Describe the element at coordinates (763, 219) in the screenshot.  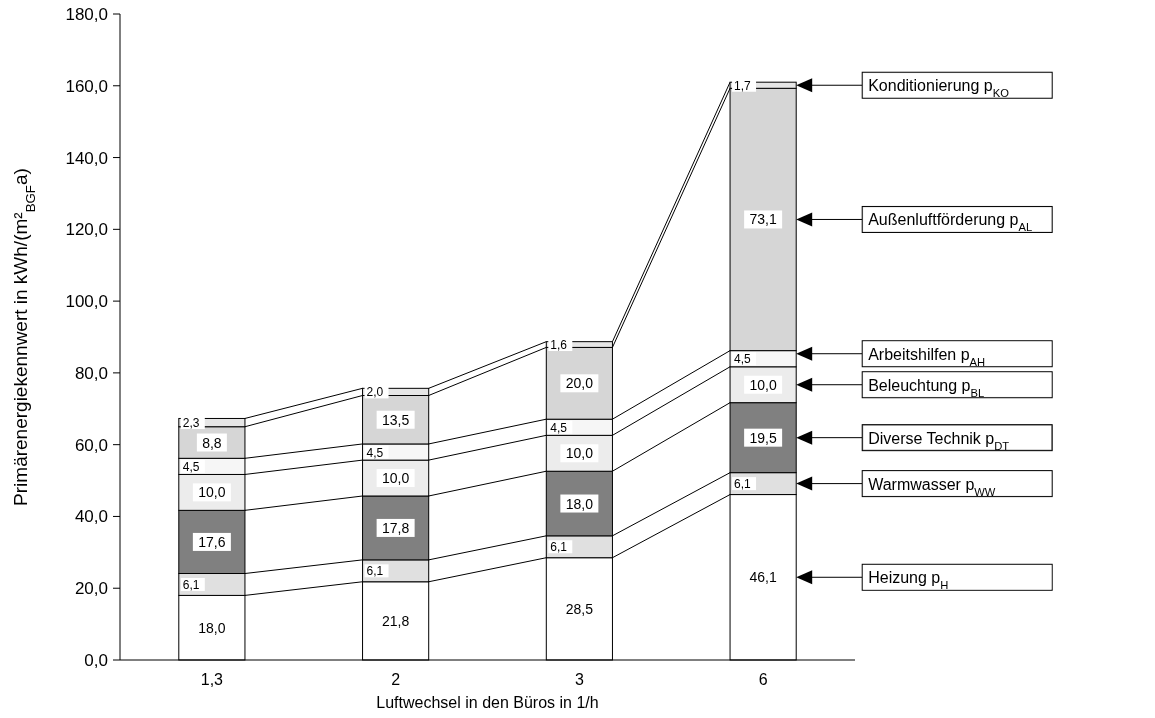
I see `data-label: 73,1` at that location.